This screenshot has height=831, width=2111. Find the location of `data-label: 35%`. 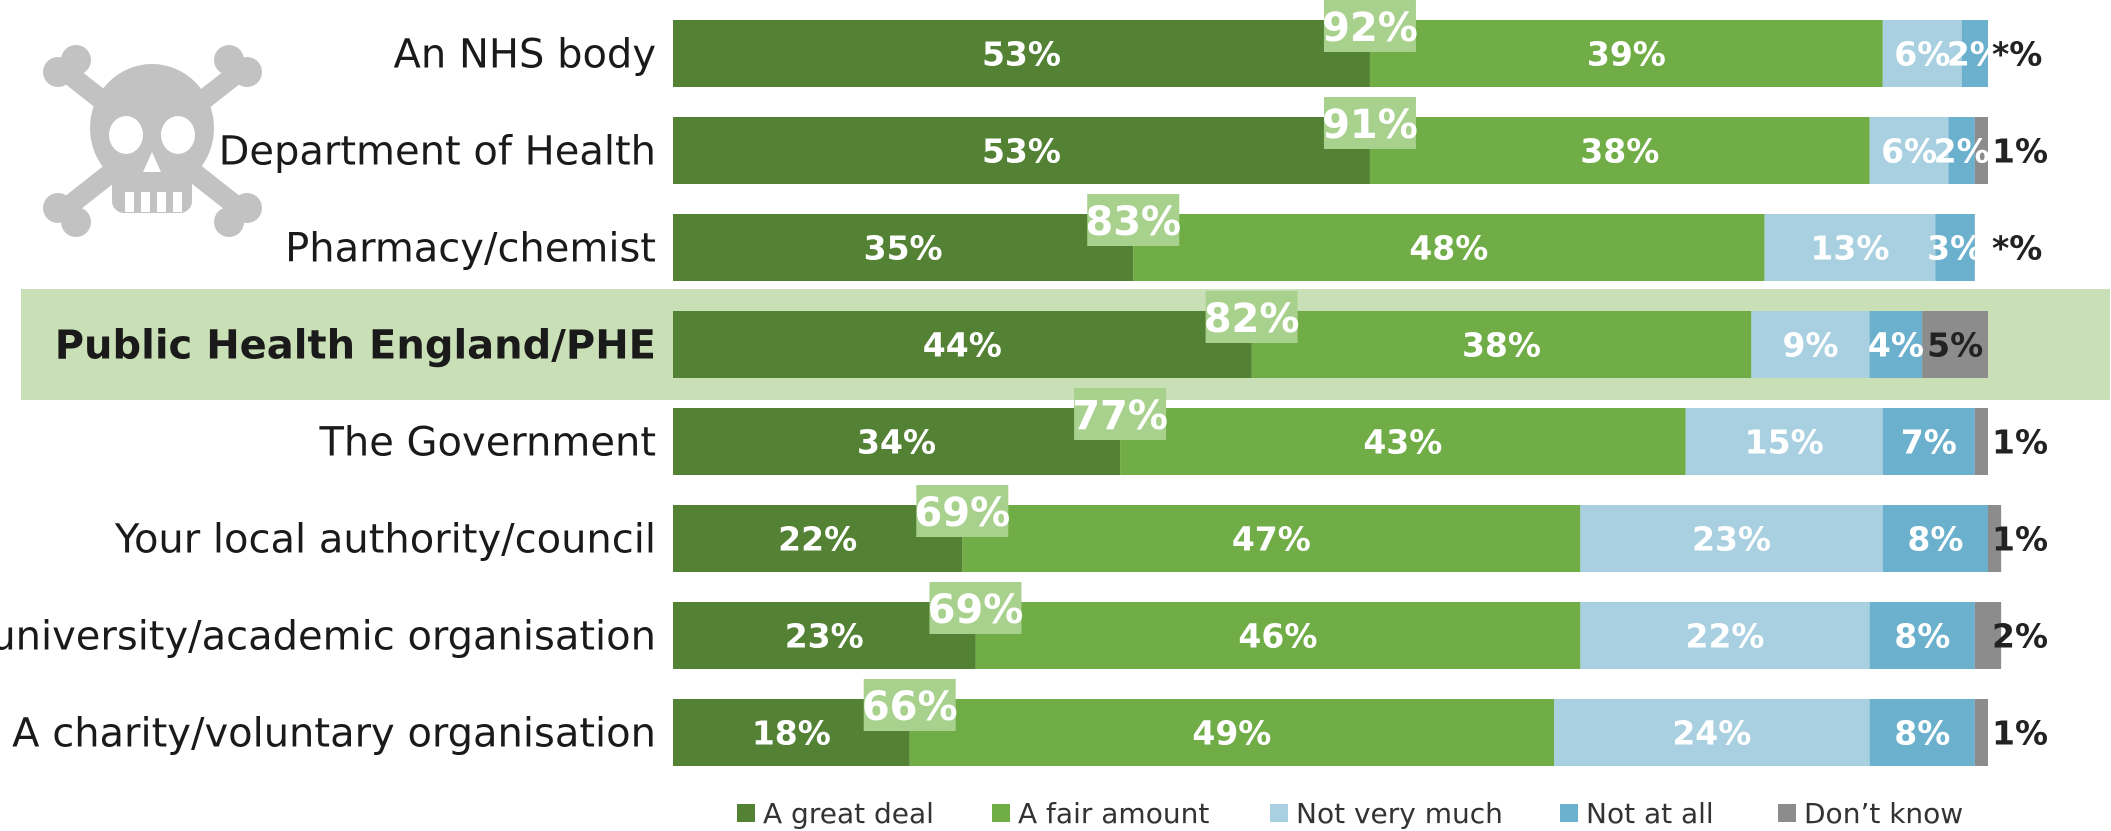

data-label: 35% is located at coordinates (903, 248).